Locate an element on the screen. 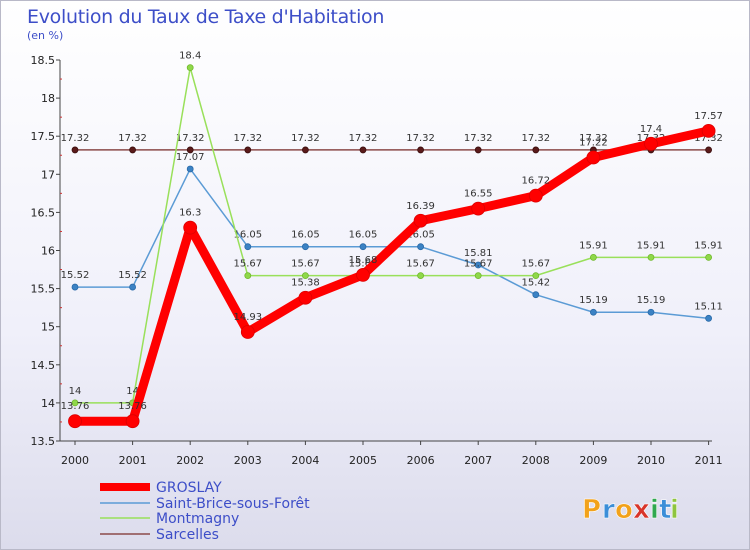  data-label: 15.81 is located at coordinates (478, 253).